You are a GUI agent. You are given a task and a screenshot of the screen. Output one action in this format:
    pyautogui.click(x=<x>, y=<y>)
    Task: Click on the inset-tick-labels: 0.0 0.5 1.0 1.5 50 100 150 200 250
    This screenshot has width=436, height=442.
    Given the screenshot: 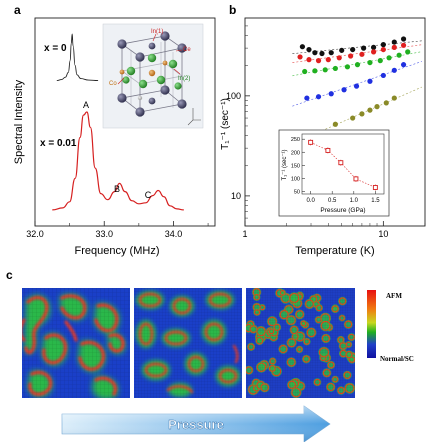 What is the action you would take?
    pyautogui.click(x=335, y=170)
    